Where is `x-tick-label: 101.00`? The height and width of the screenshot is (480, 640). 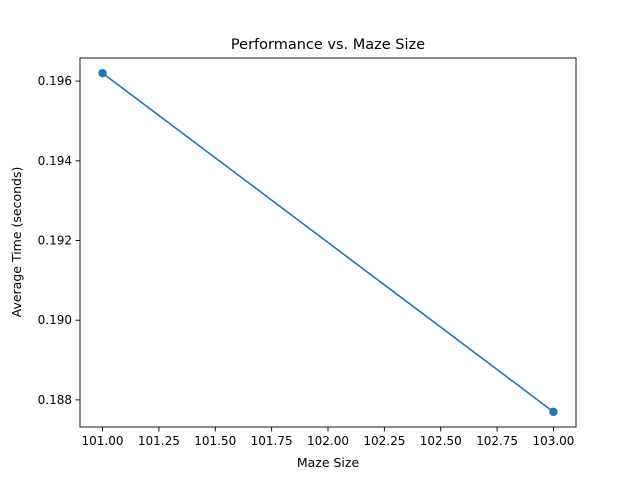
x-tick-label: 101.00 is located at coordinates (103, 441).